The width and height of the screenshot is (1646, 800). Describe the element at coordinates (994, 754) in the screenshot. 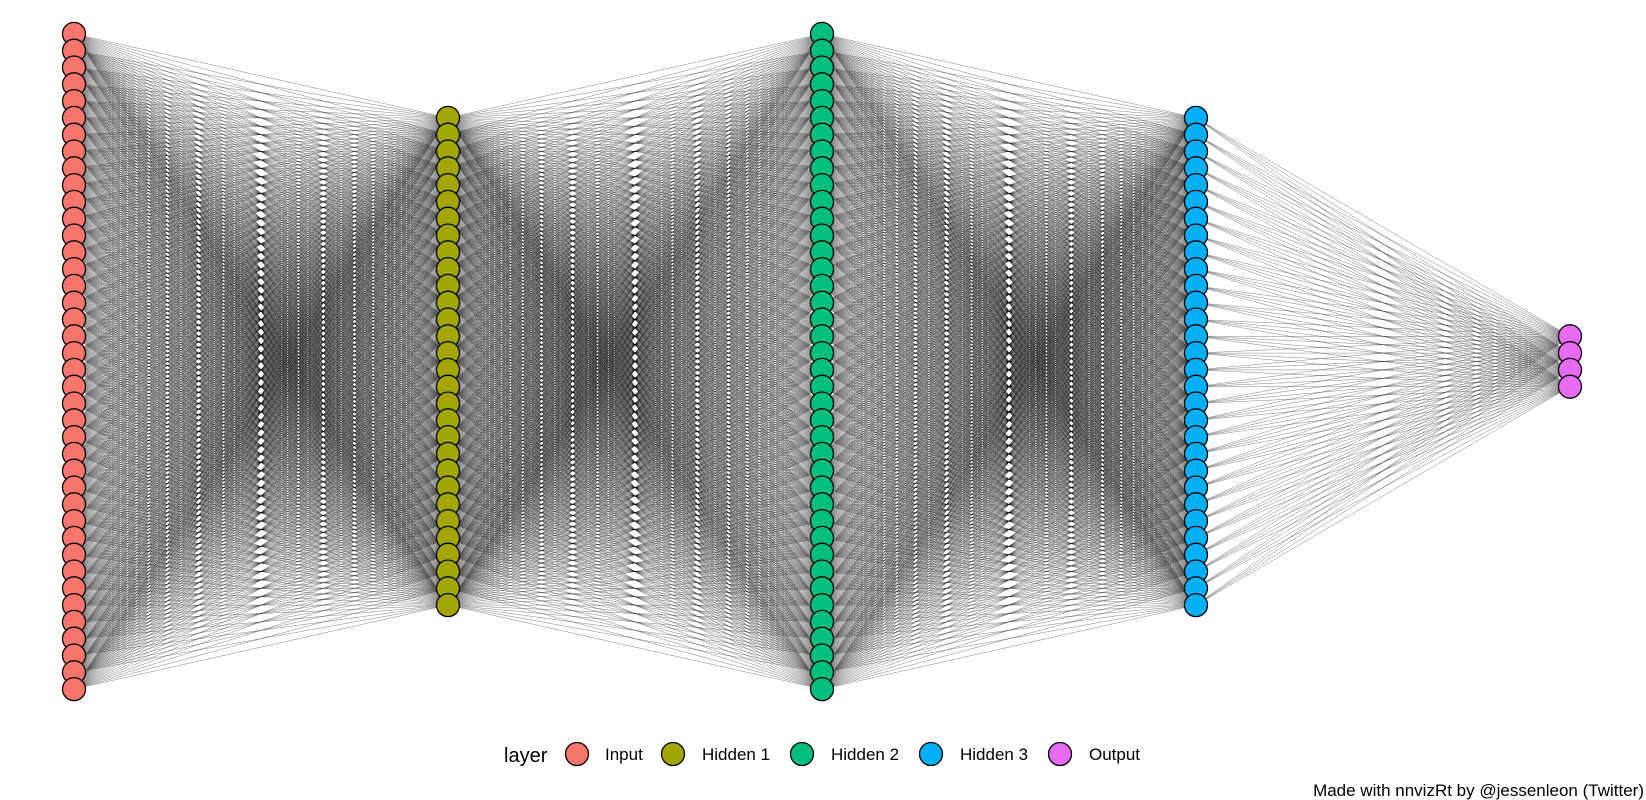

I see `legend-label-hidden-3: Hidden 3` at that location.